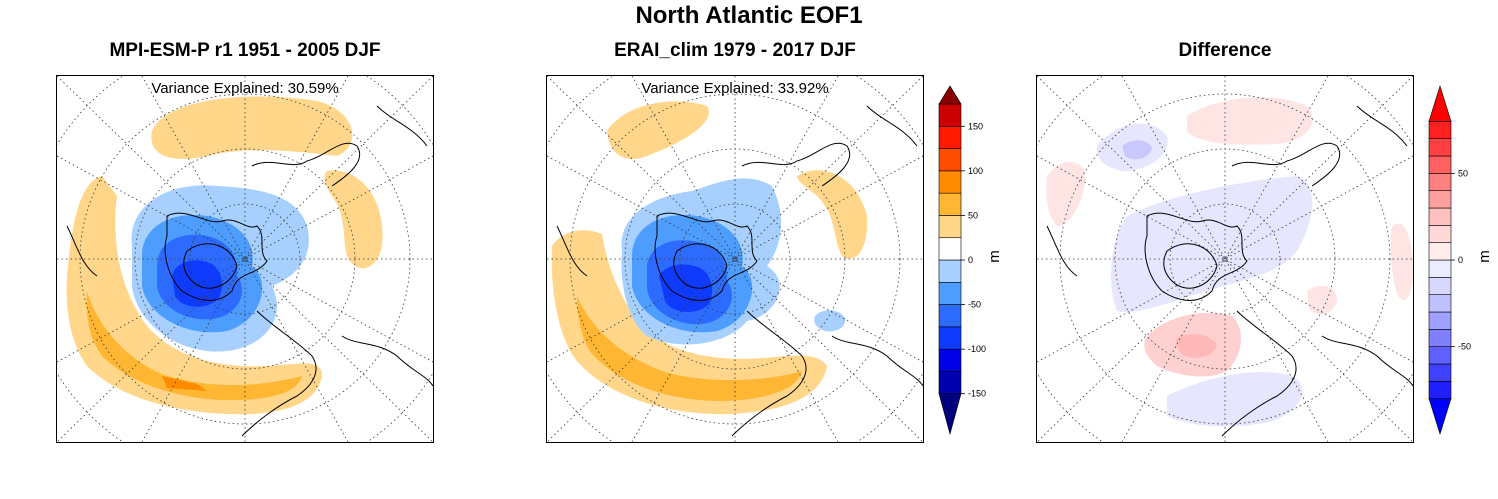  What do you see at coordinates (1137, 150) in the screenshot?
I see `panel-3-north-negative-core` at bounding box center [1137, 150].